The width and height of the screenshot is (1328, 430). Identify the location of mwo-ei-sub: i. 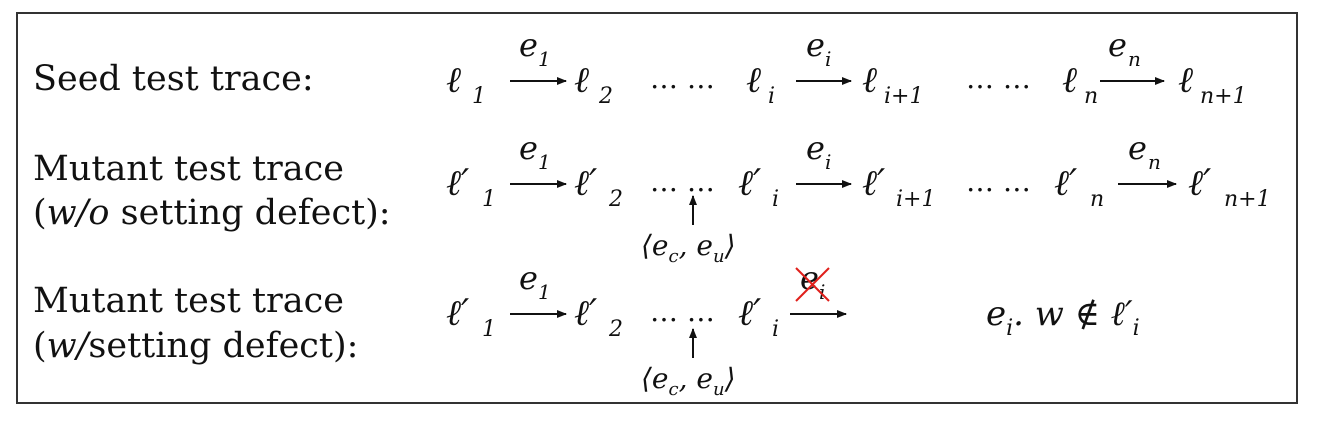
(828, 162).